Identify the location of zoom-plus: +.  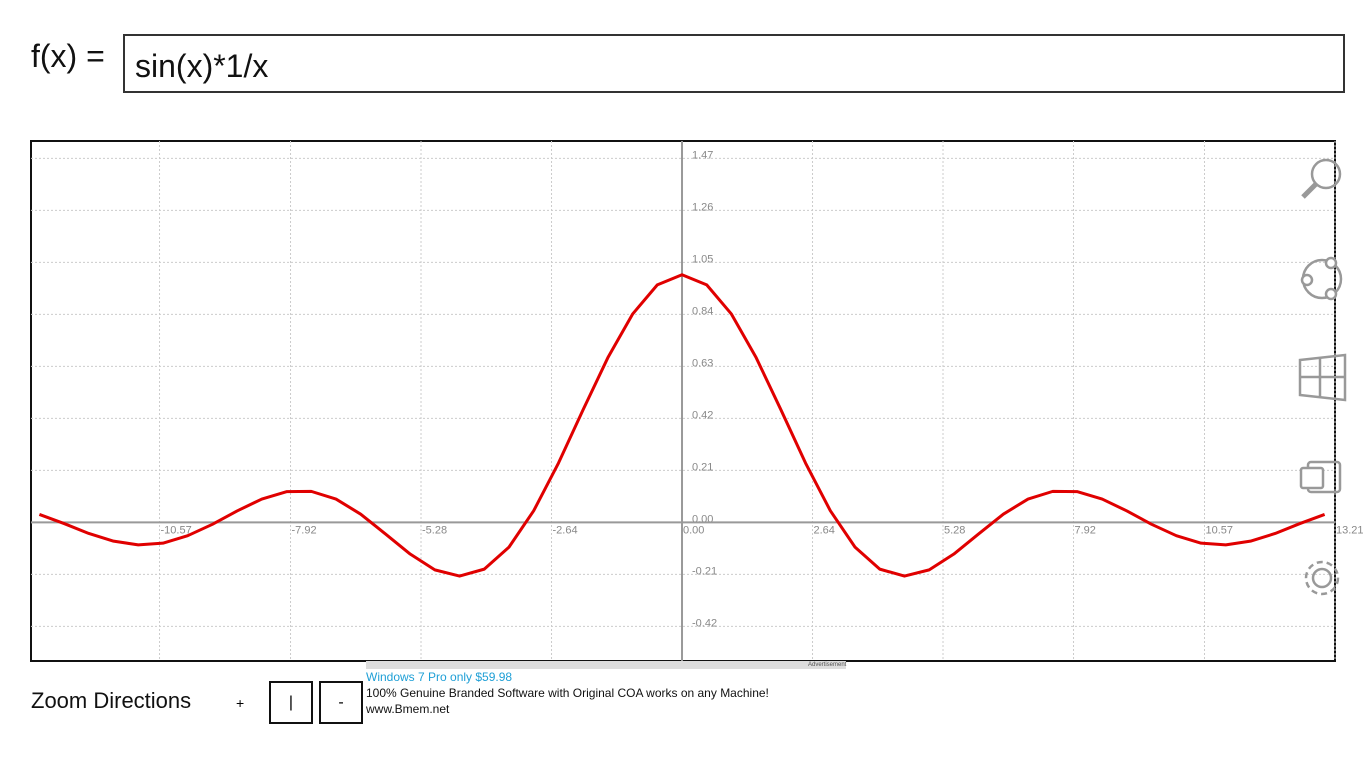
(240, 703).